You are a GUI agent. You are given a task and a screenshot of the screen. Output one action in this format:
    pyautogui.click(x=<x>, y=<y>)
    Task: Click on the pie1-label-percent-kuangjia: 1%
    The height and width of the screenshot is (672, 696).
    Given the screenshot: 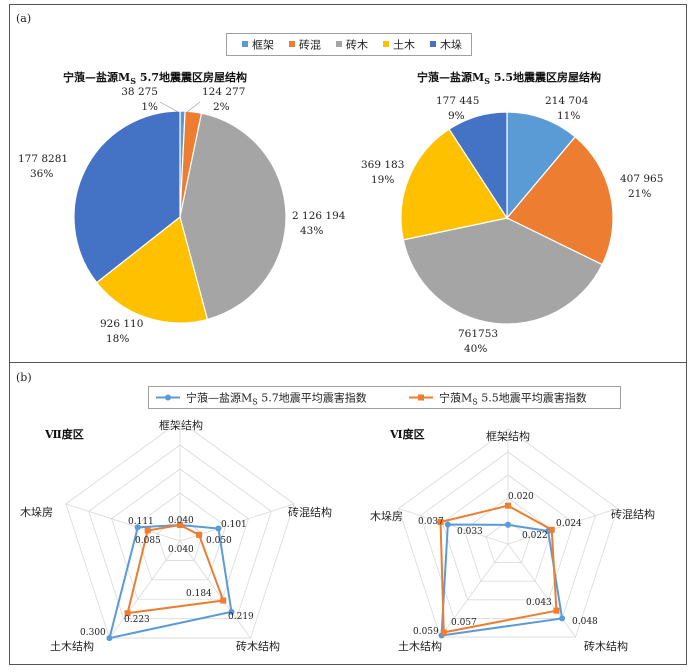 What is the action you would take?
    pyautogui.click(x=149, y=107)
    